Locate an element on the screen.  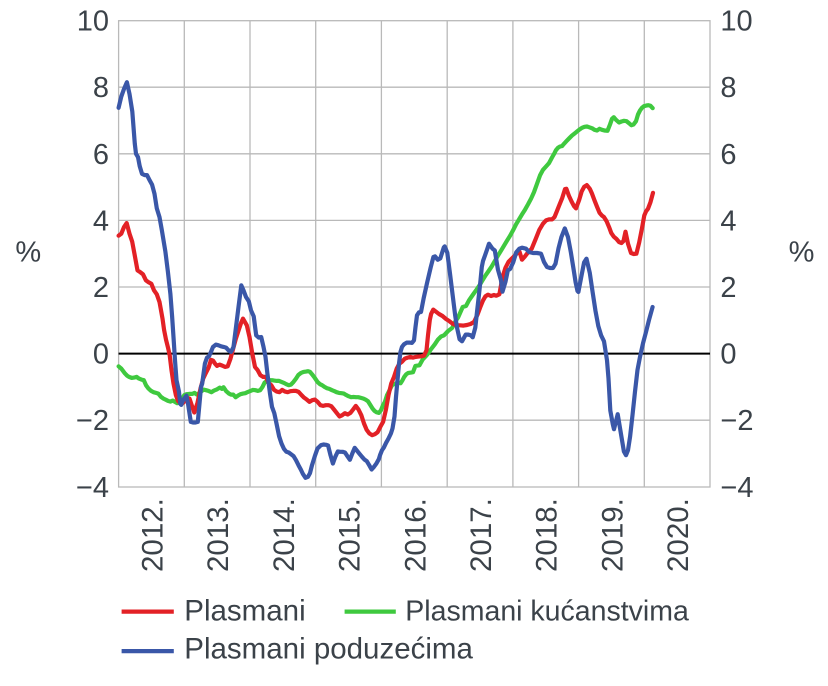
svg-text: Plasmani kućanstvima is located at coordinates (547, 612).